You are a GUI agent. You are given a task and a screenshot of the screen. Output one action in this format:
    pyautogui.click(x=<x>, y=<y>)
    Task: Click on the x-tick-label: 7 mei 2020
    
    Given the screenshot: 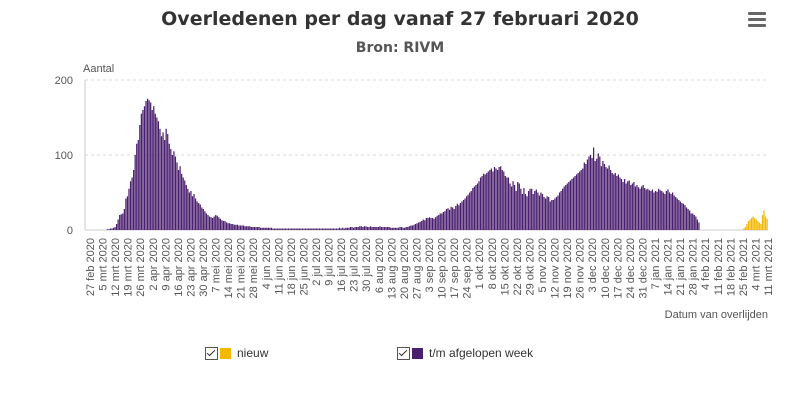 What is the action you would take?
    pyautogui.click(x=217, y=265)
    